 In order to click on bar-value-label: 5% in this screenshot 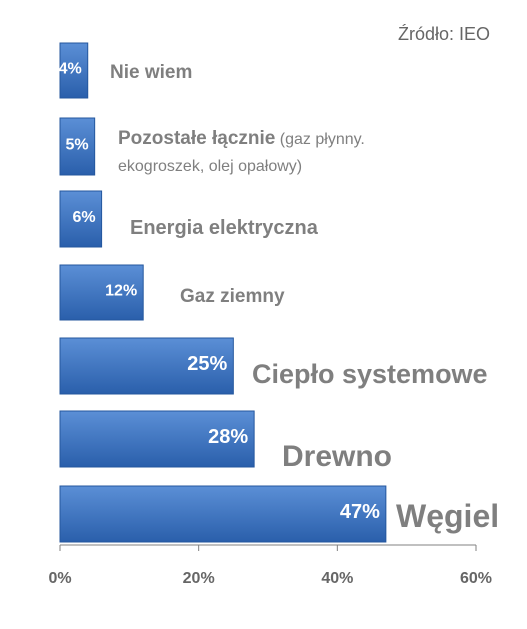, I will do `click(77, 145)`.